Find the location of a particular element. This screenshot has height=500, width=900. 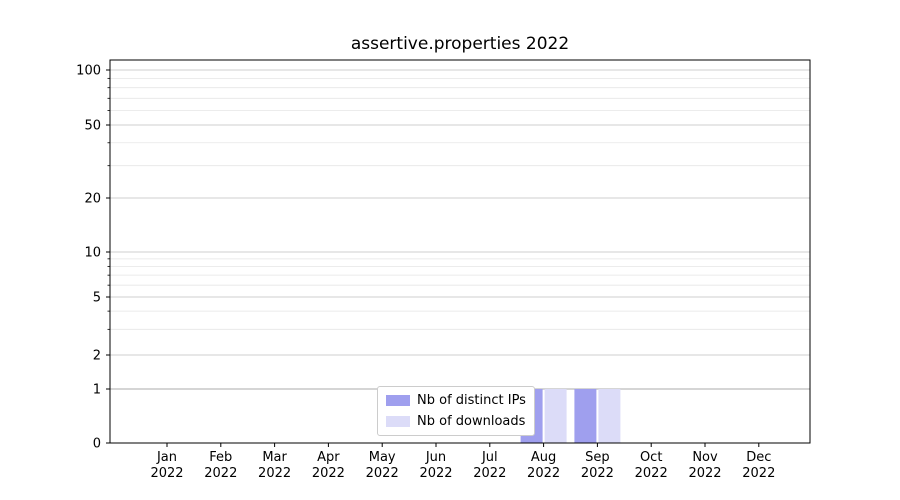

y-tick-label: 50 is located at coordinates (92, 126).